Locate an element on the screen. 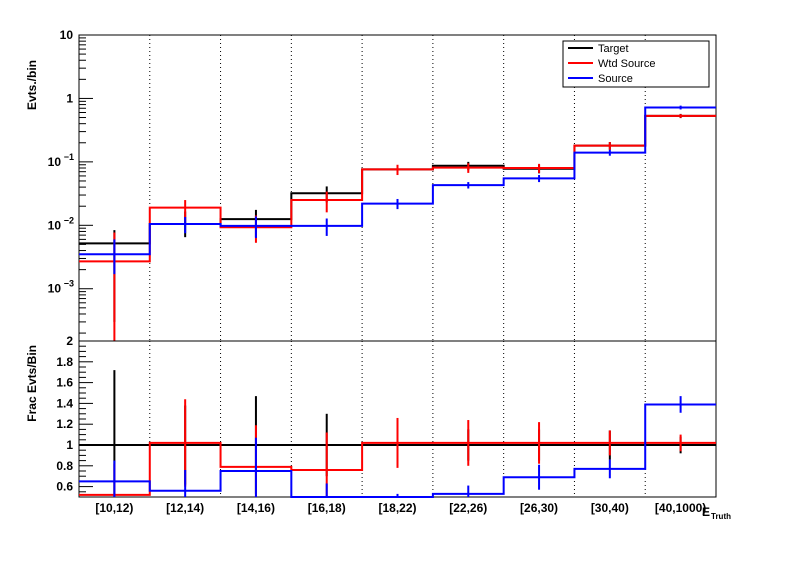  x-axis-label-main: E is located at coordinates (706, 512).